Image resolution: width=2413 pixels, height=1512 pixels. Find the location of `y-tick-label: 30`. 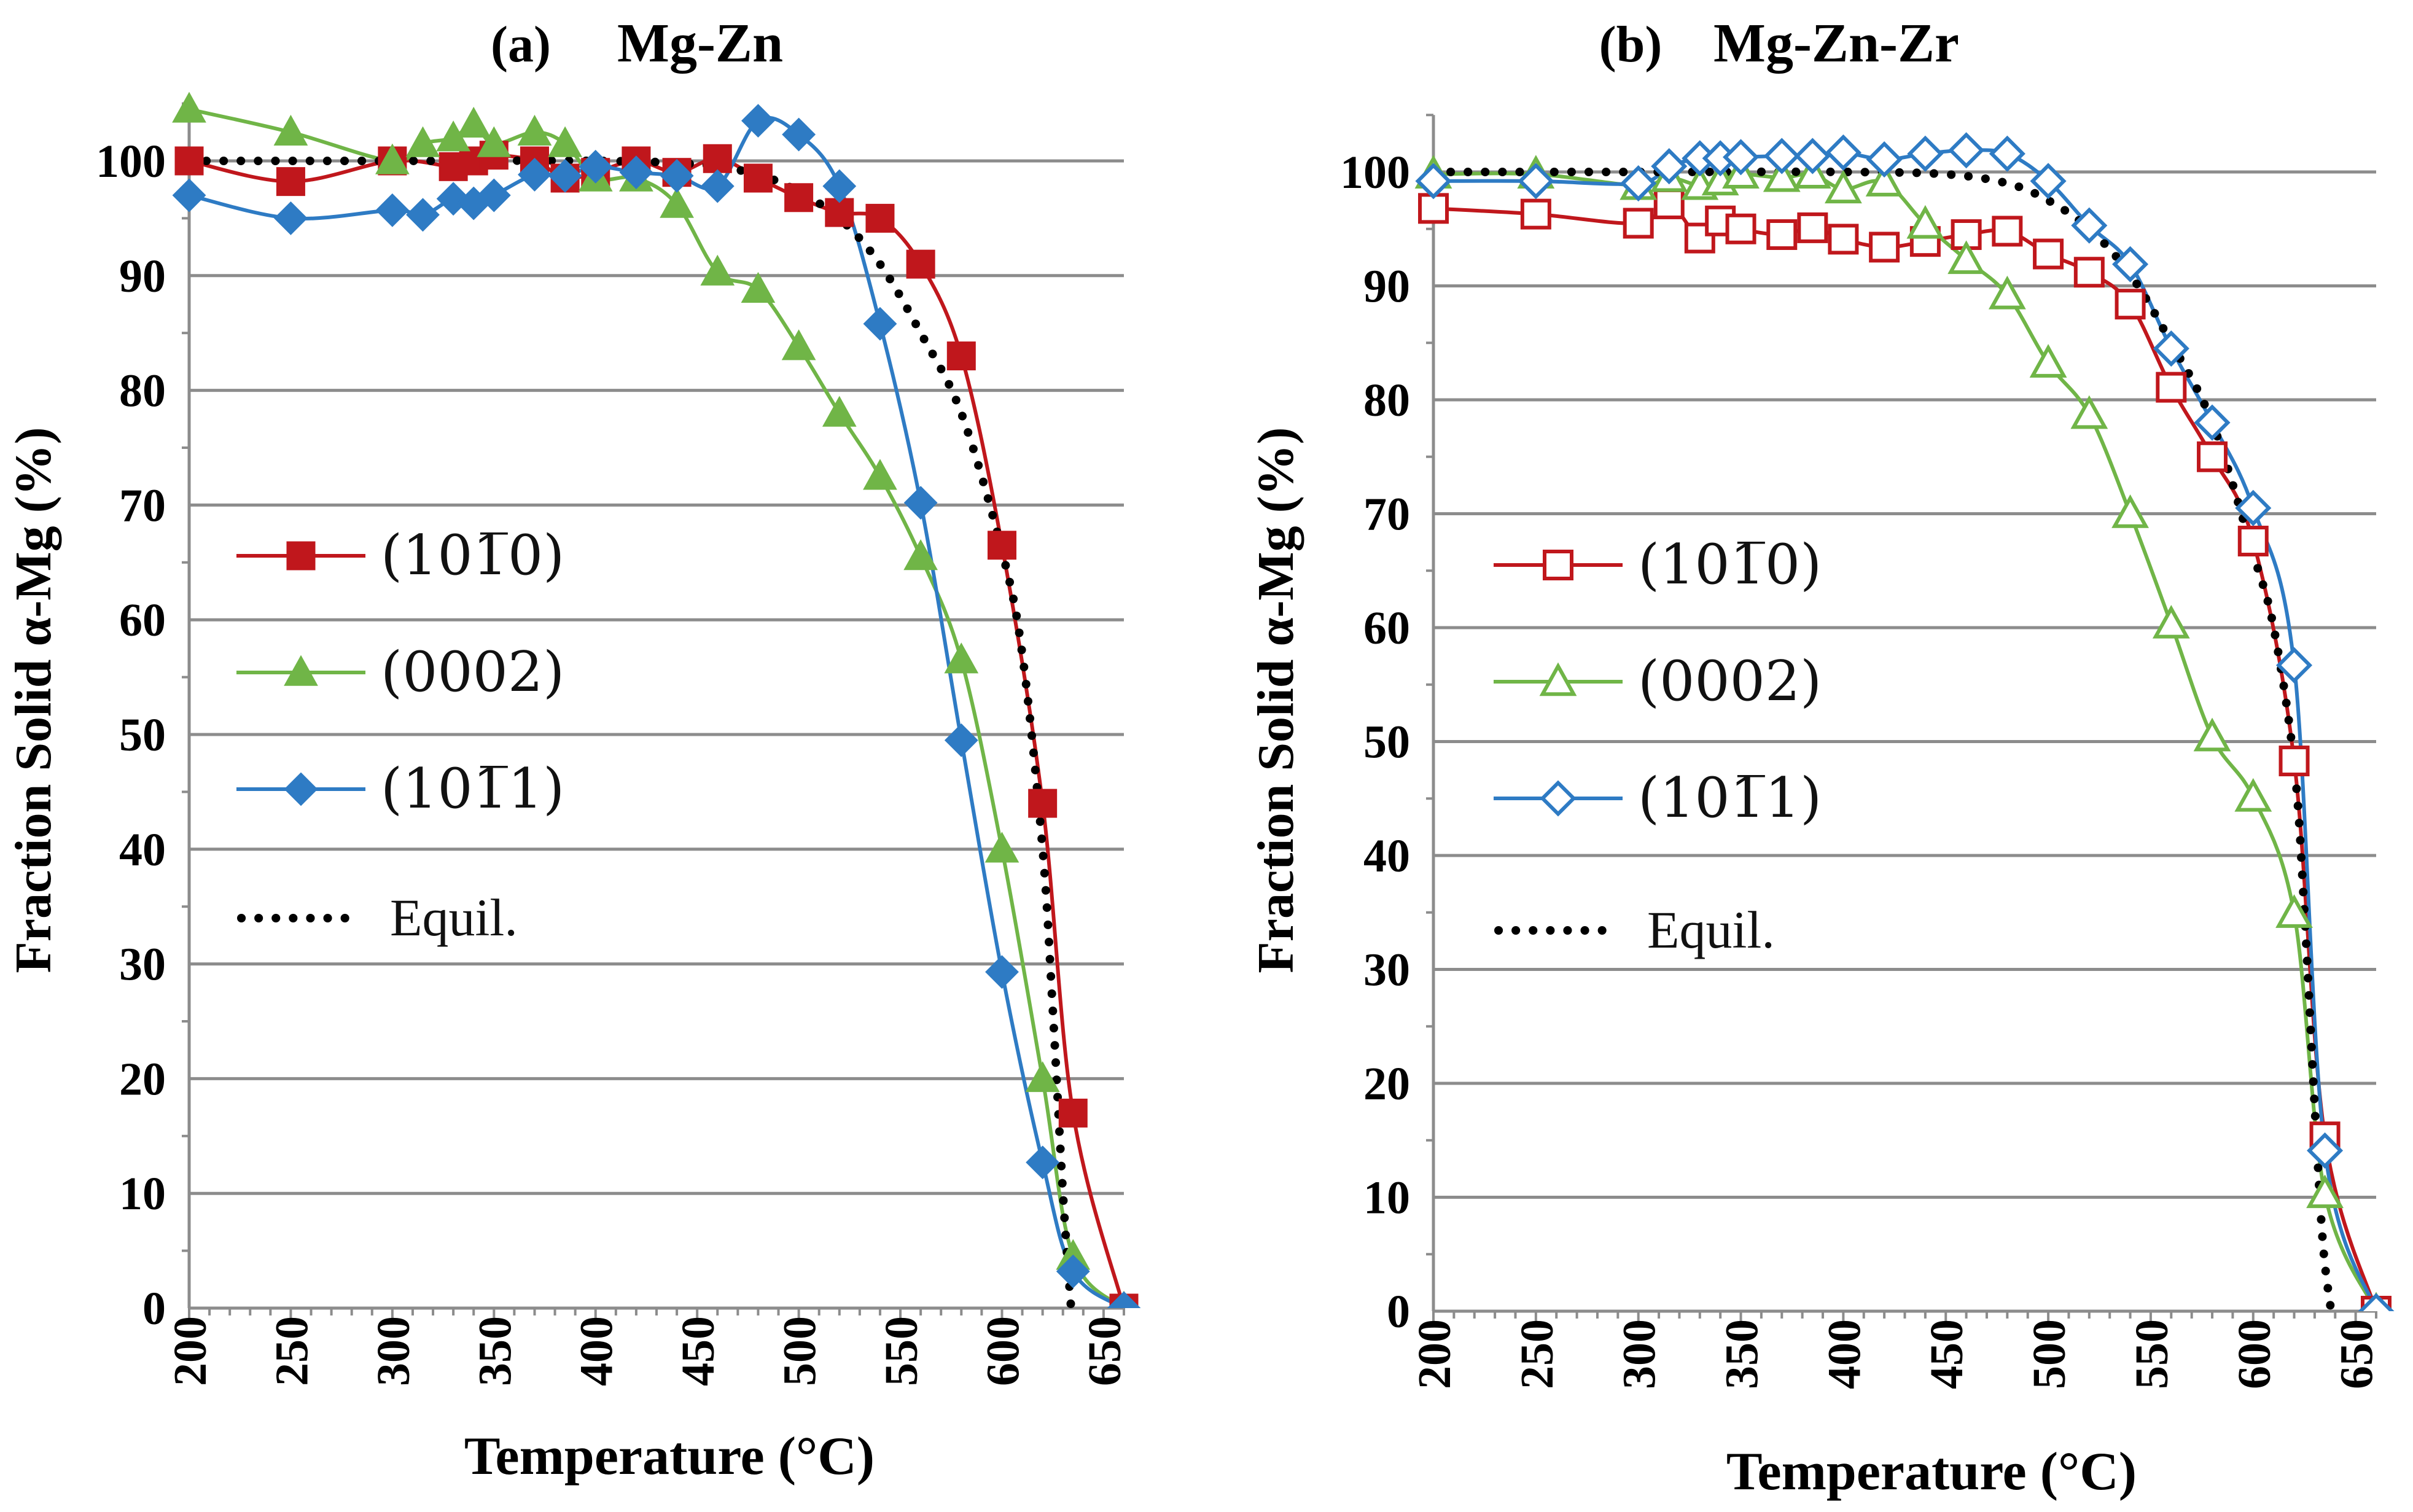

y-tick-label: 30 is located at coordinates (142, 965).